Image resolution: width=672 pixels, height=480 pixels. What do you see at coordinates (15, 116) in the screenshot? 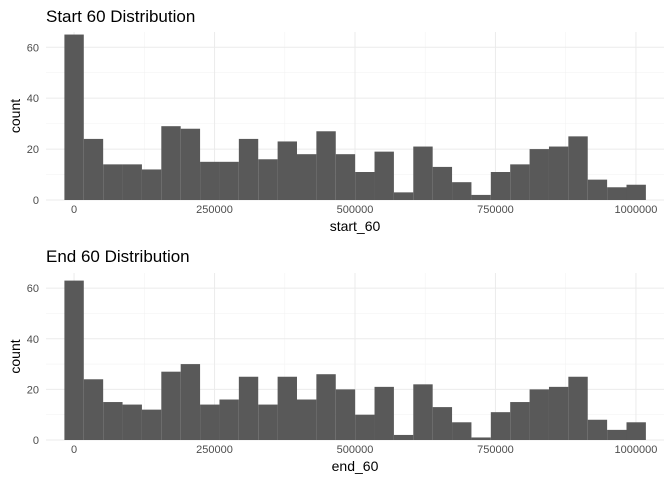
I see `chart1-y-axis-title: count` at bounding box center [15, 116].